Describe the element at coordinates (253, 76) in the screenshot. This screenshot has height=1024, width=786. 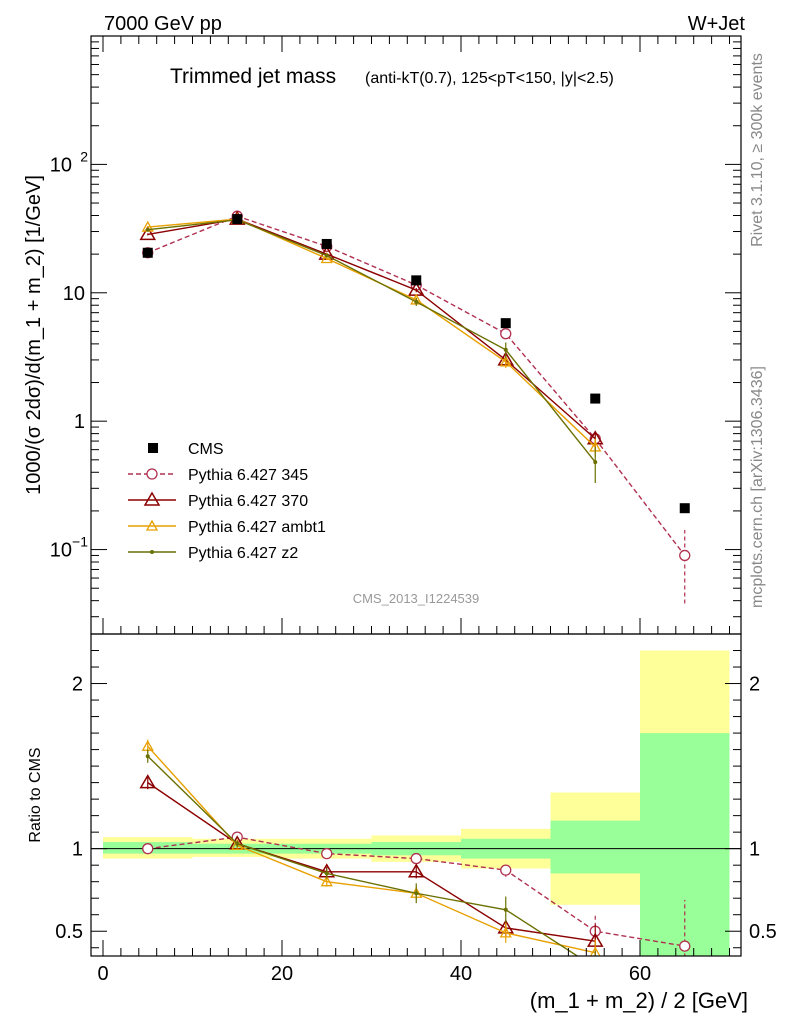
I see `main-title: Trimmed jet mass` at that location.